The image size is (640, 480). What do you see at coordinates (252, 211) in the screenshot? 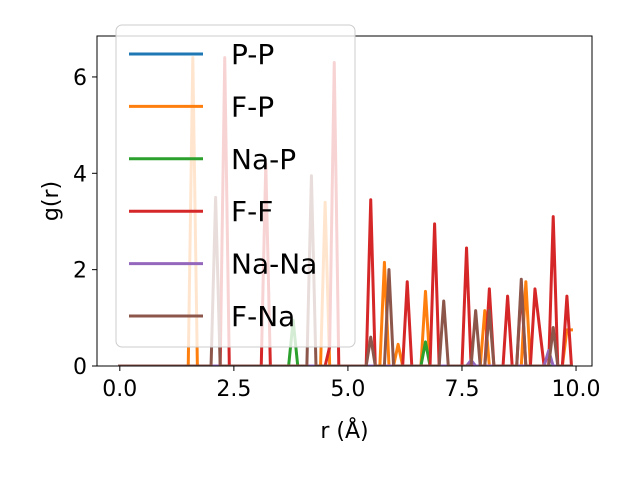
I see `legend-label: F-F` at bounding box center [252, 211].